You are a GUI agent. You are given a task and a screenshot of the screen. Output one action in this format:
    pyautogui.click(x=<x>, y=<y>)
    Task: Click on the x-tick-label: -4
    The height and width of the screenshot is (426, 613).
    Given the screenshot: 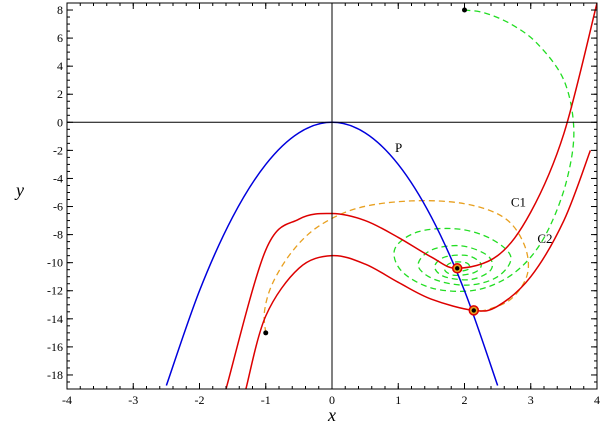 What is the action you would take?
    pyautogui.click(x=67, y=400)
    